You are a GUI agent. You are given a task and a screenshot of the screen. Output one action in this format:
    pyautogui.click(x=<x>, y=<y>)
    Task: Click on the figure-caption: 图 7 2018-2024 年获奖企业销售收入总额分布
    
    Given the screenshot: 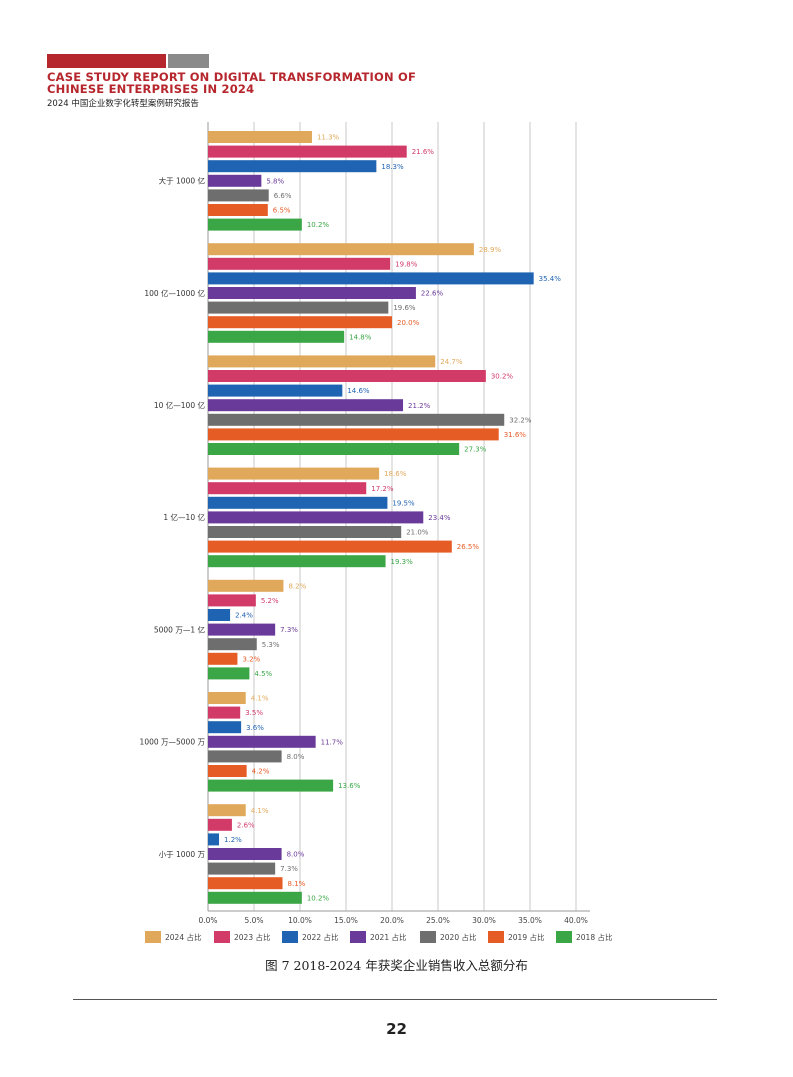 What is the action you would take?
    pyautogui.click(x=396, y=965)
    